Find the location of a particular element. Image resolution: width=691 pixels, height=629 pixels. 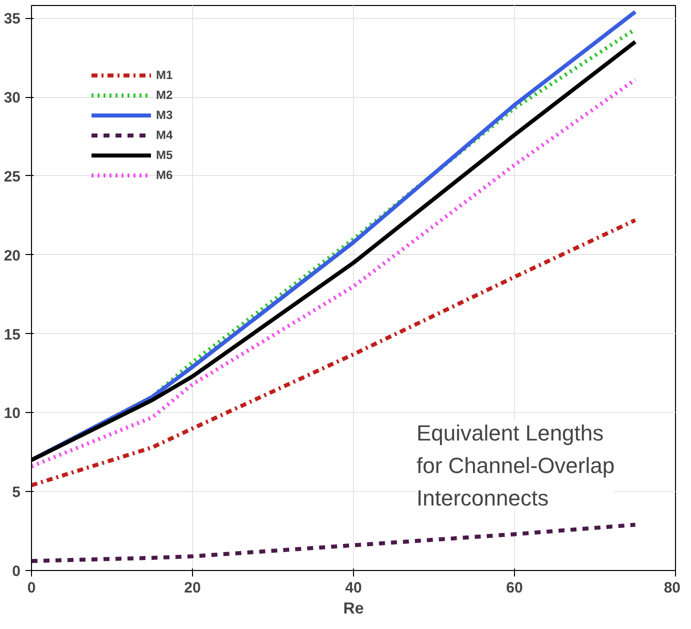

legend-label: M6 is located at coordinates (165, 175).